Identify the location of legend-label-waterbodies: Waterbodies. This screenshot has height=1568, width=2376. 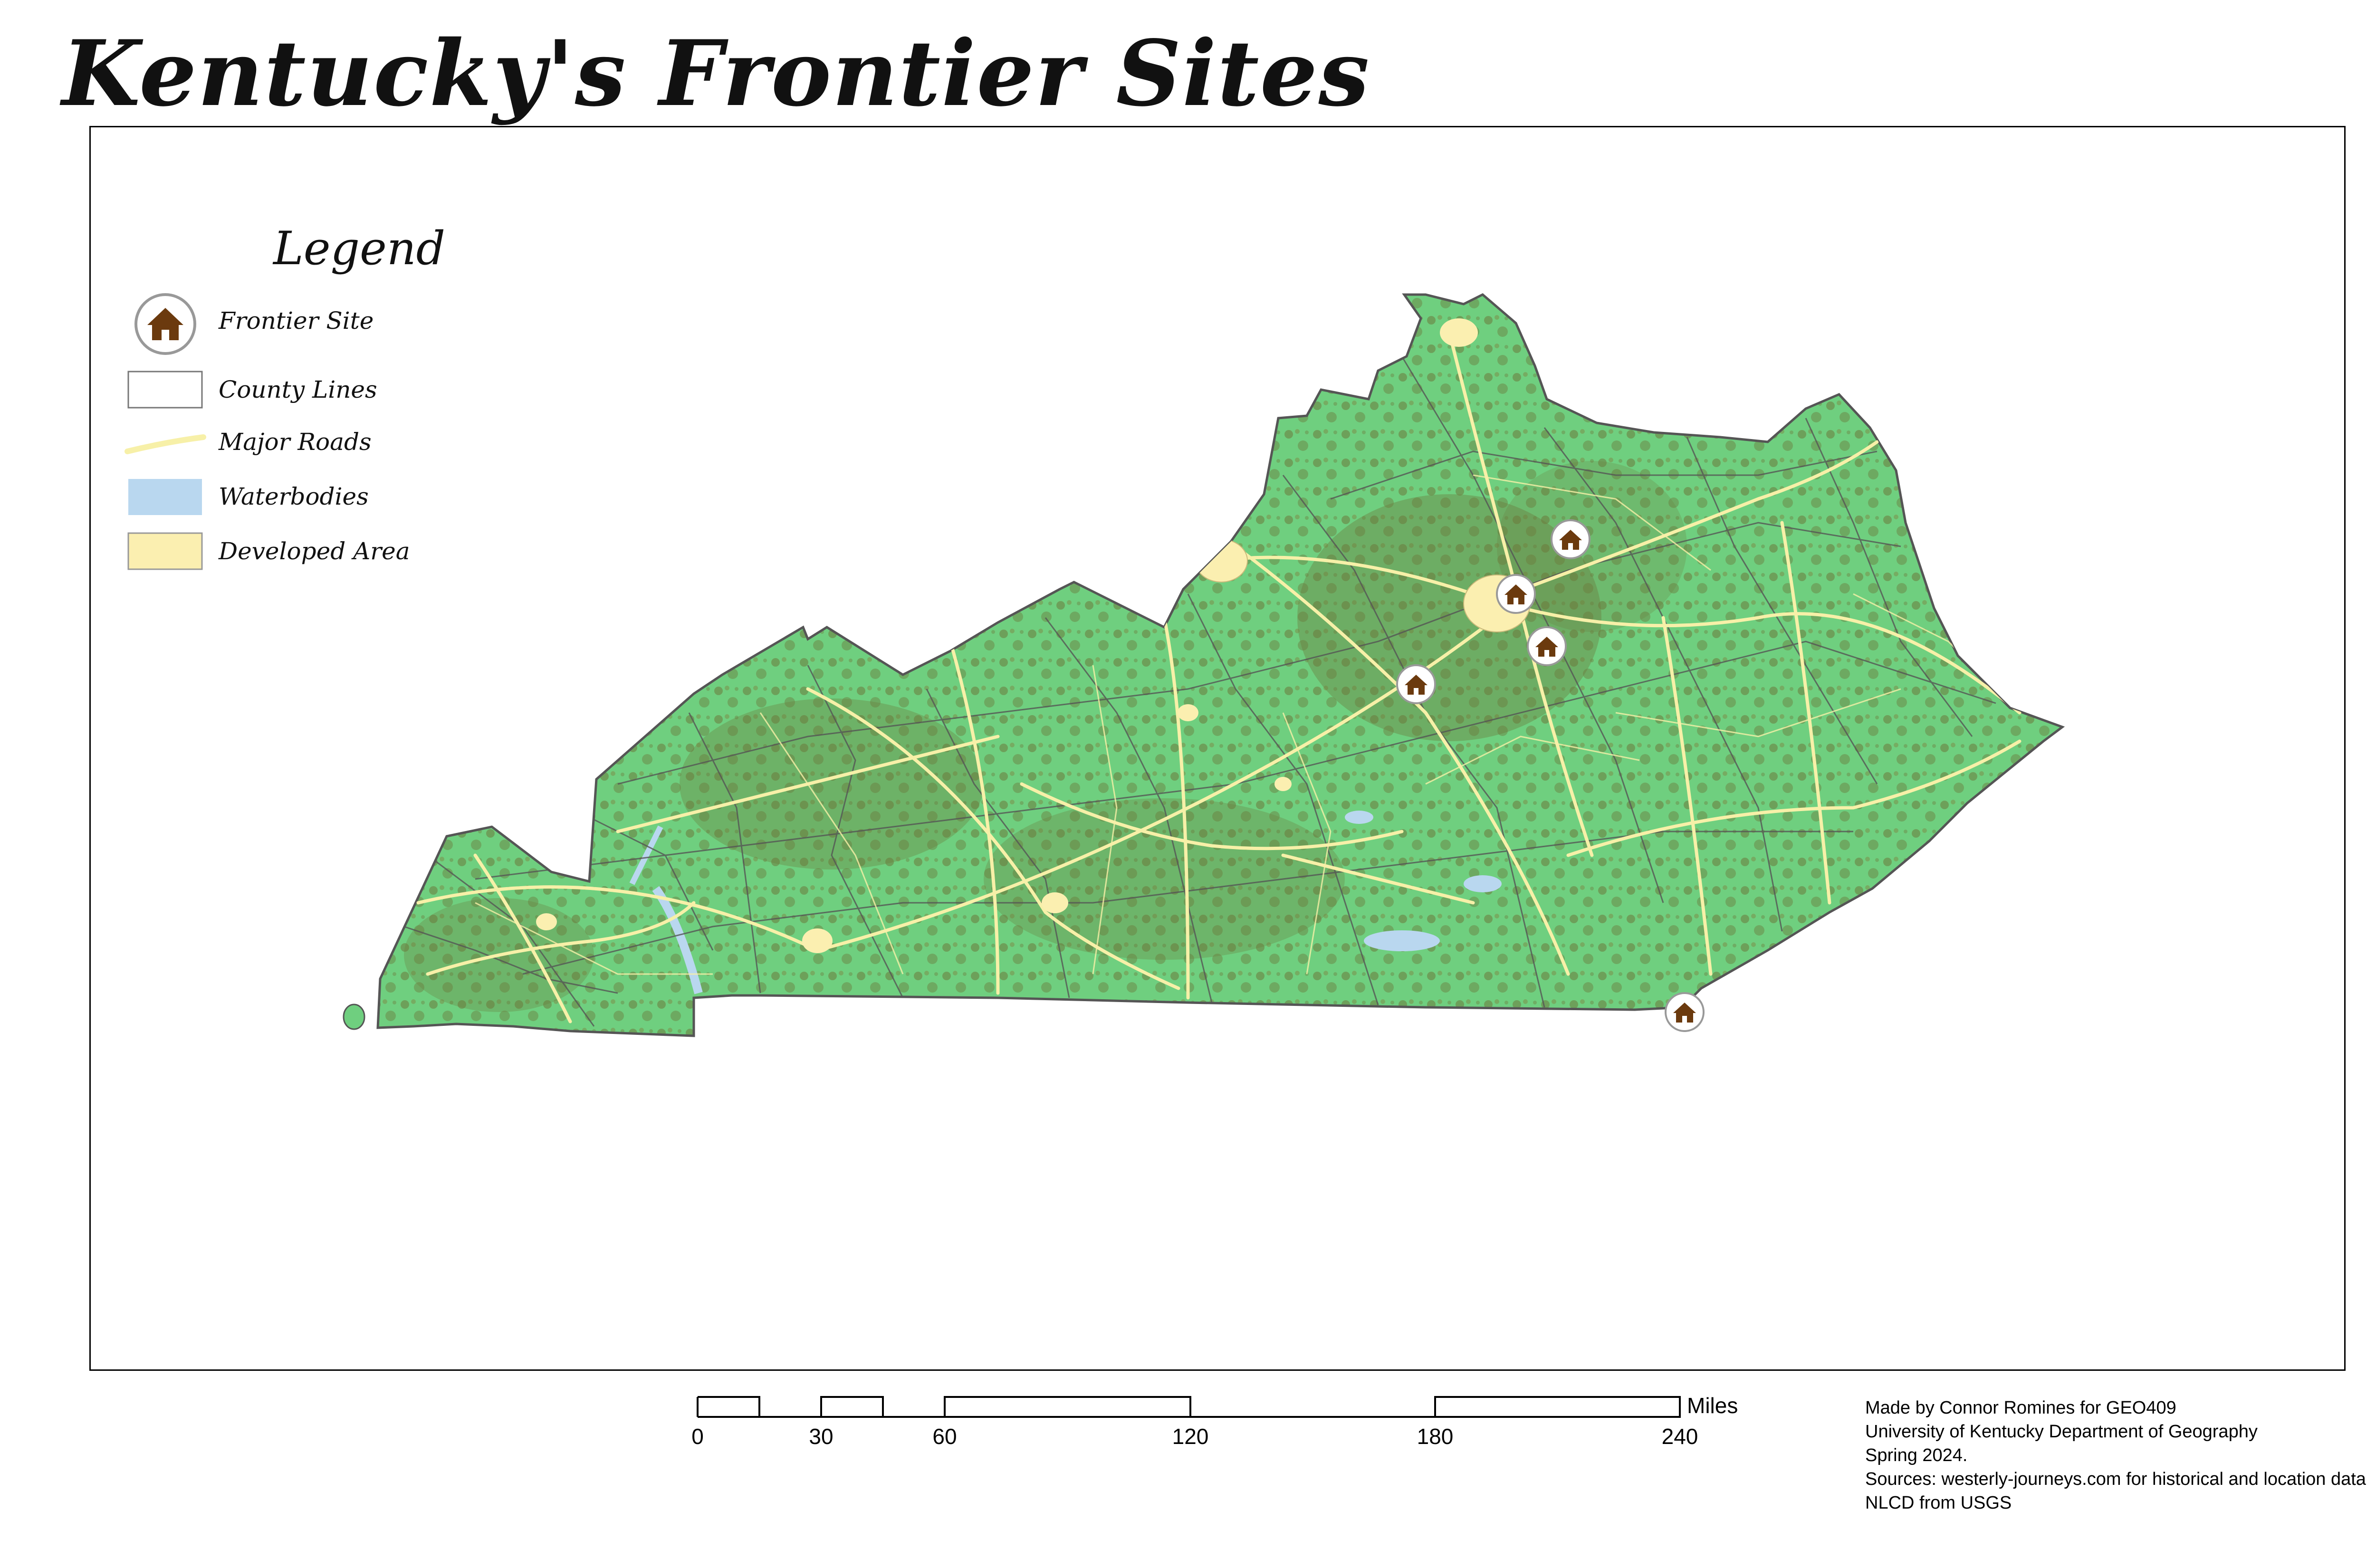
(294, 497).